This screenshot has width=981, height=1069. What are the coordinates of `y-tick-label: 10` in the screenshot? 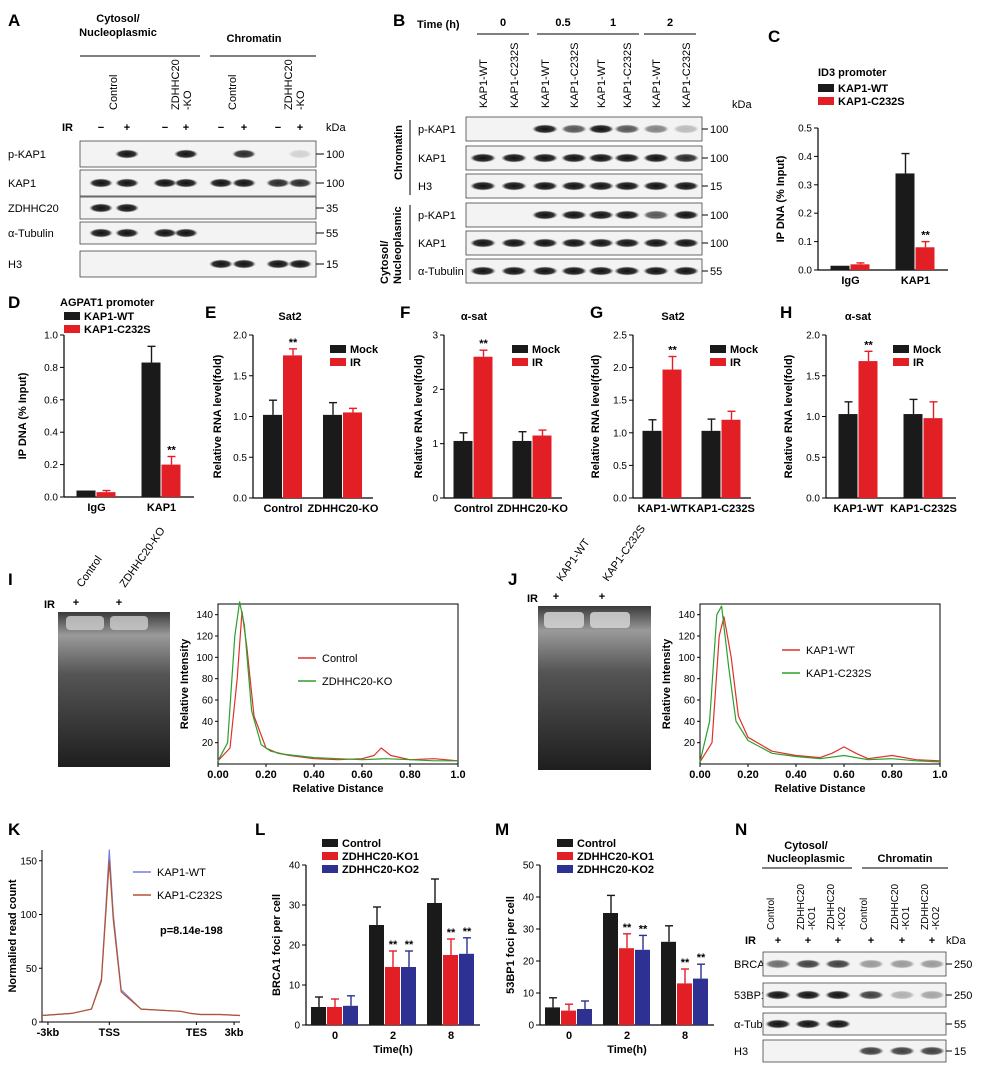 It's located at (295, 986).